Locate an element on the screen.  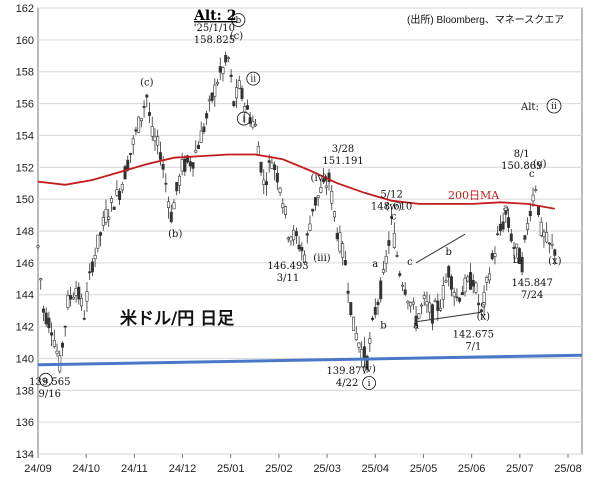
y-tick-label: 134 is located at coordinates (25, 455).